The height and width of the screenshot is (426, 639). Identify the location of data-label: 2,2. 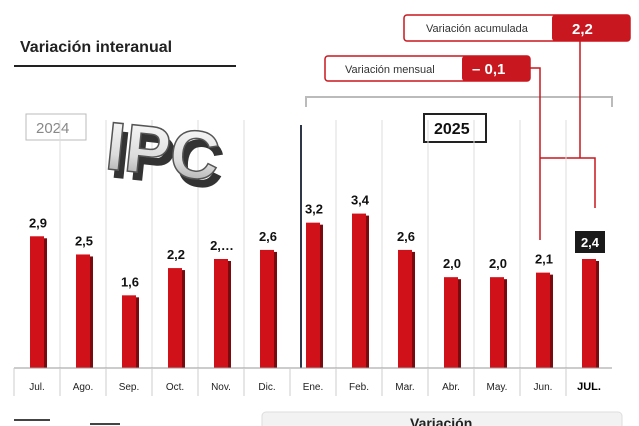
(176, 254).